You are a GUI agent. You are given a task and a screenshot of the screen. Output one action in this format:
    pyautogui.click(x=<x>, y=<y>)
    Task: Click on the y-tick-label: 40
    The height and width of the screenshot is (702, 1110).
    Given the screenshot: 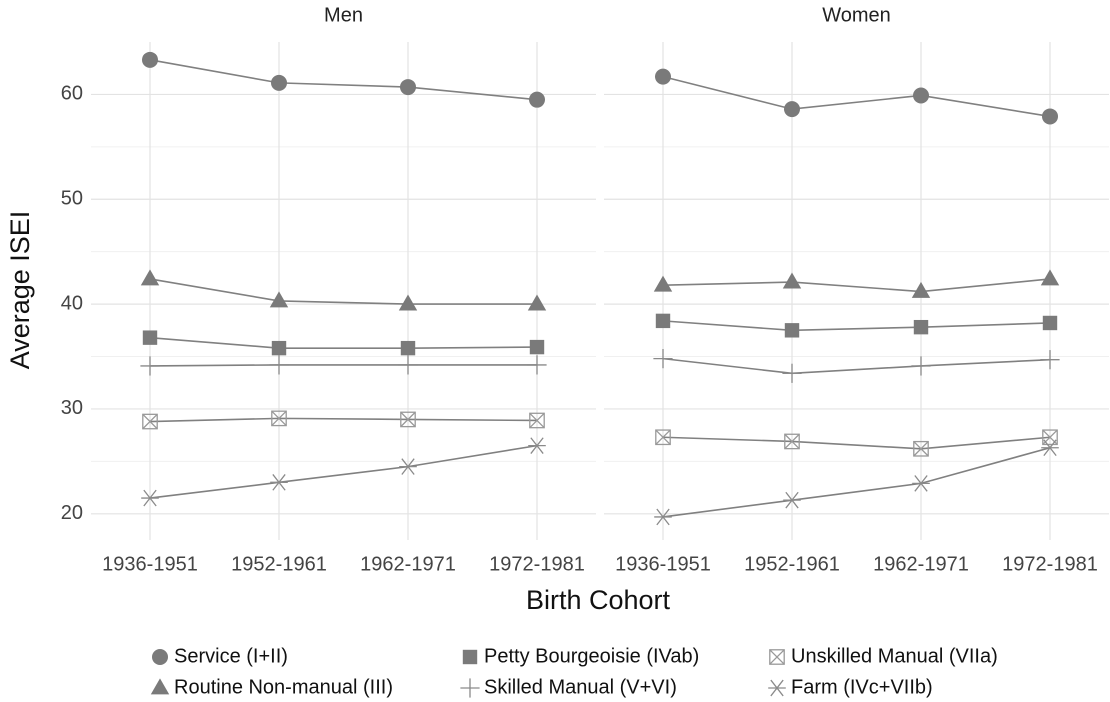 What is the action you would take?
    pyautogui.click(x=72, y=303)
    